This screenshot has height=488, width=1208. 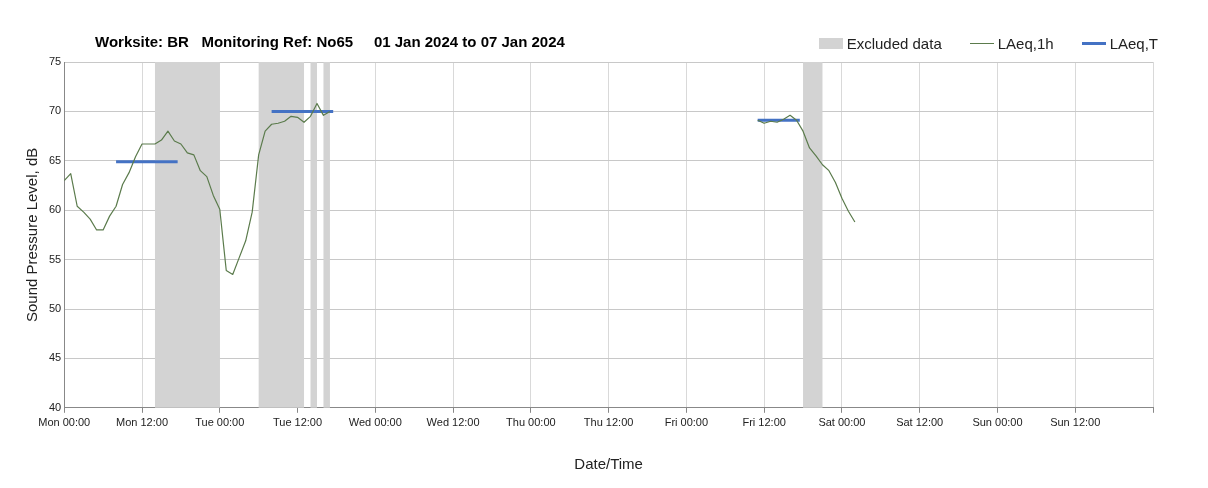 I want to click on x-tick-label: Sat 12:00, so click(x=920, y=422).